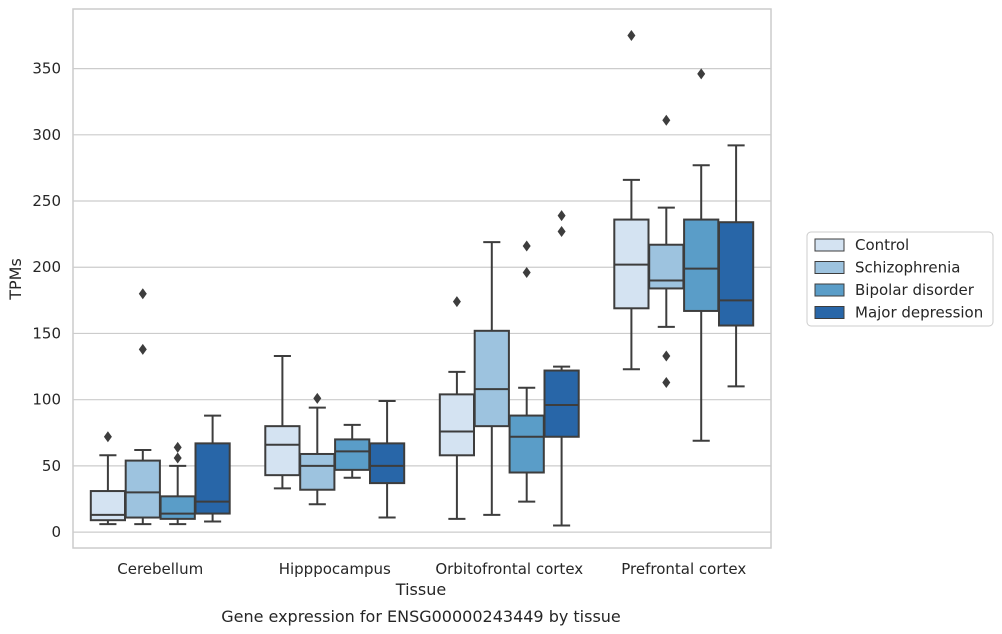 Image resolution: width=1002 pixels, height=634 pixels. Describe the element at coordinates (335, 569) in the screenshot. I see `x-tick-label: Hipppocampus` at that location.